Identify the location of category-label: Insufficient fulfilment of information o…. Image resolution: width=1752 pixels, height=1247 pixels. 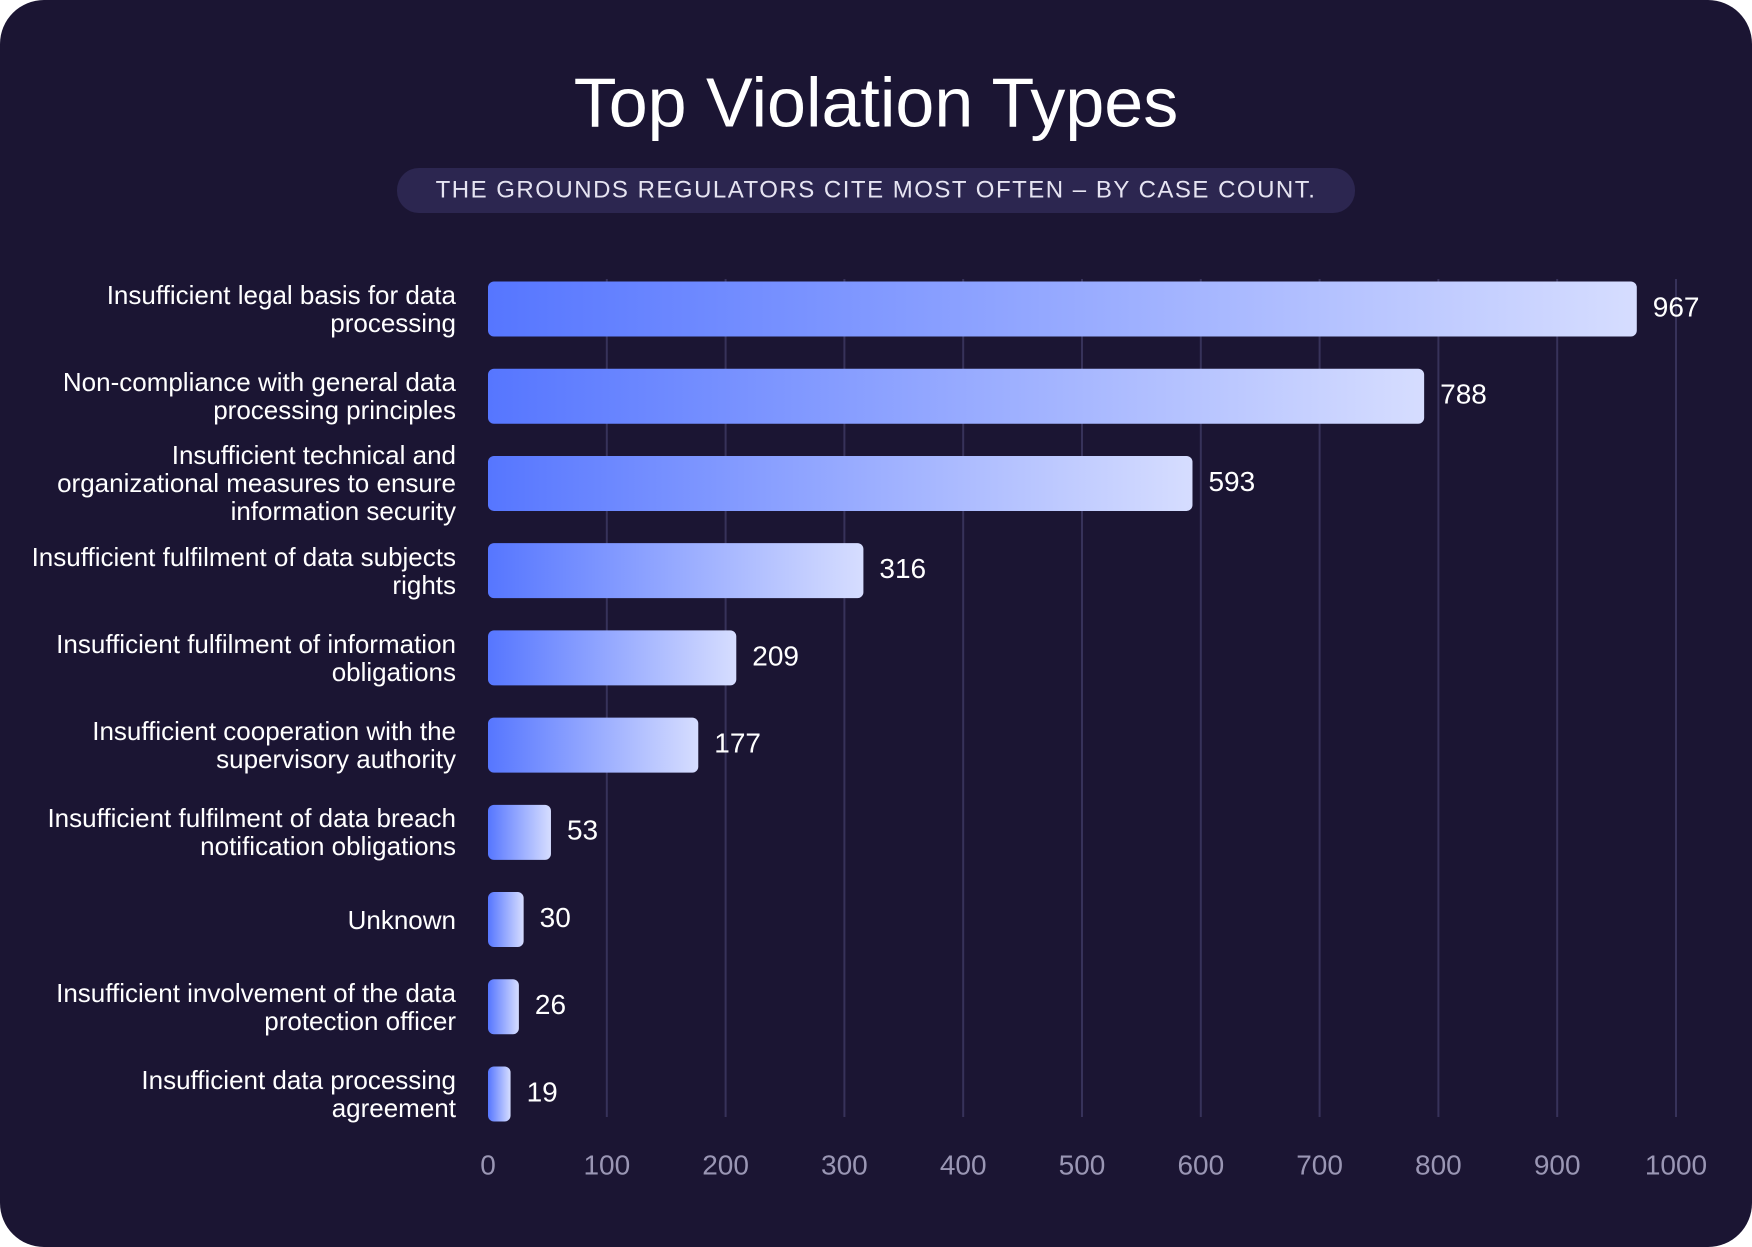
(256, 657).